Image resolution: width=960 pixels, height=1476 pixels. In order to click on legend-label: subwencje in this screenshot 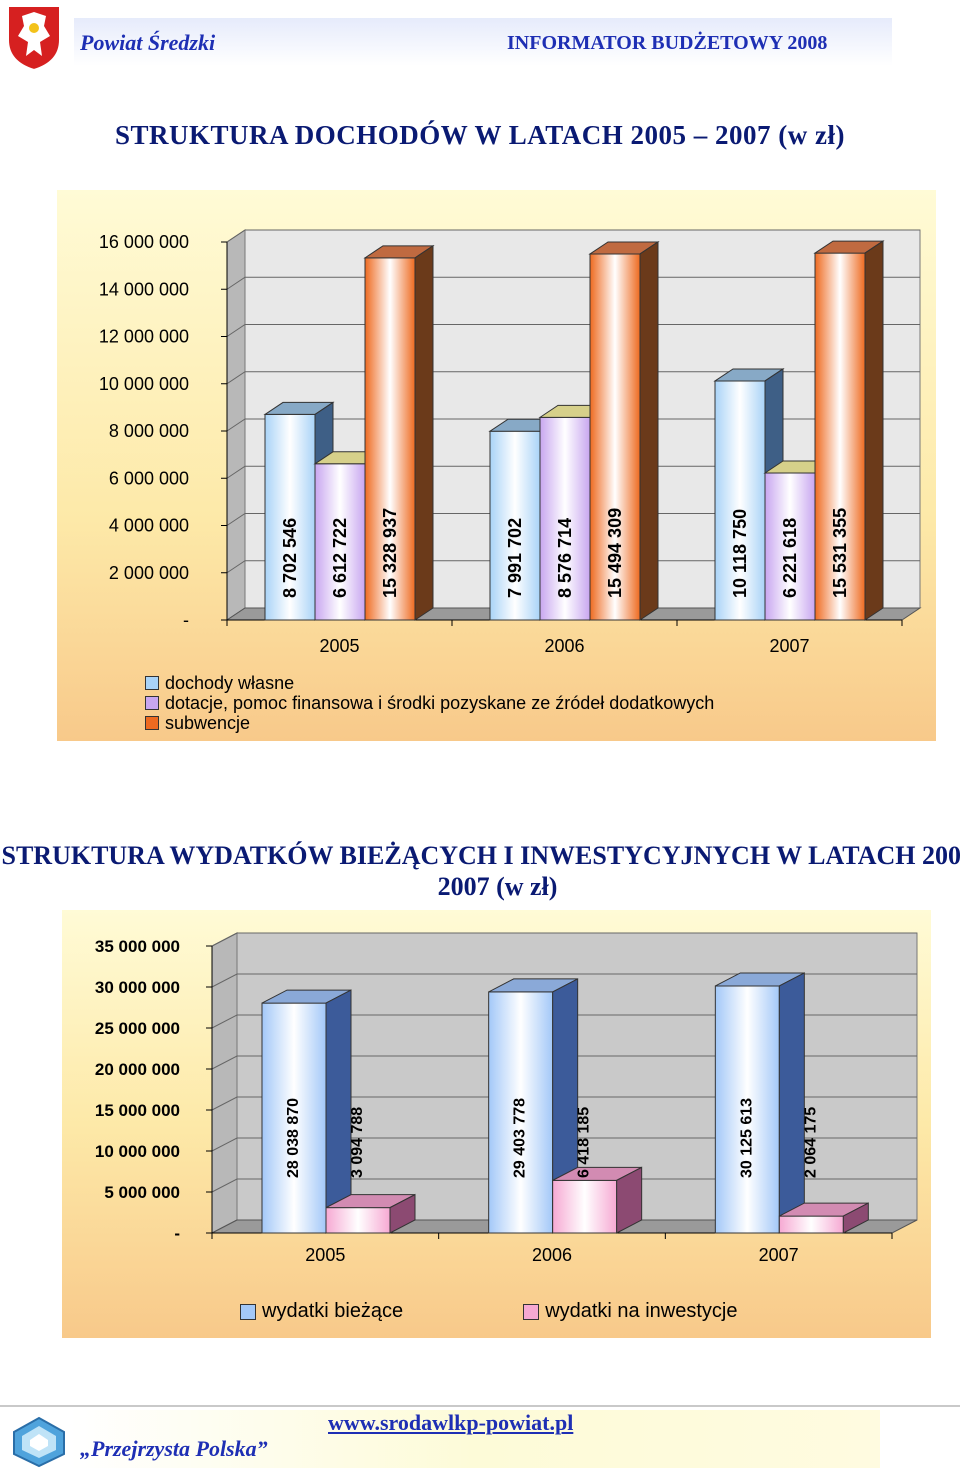, I will do `click(208, 723)`.